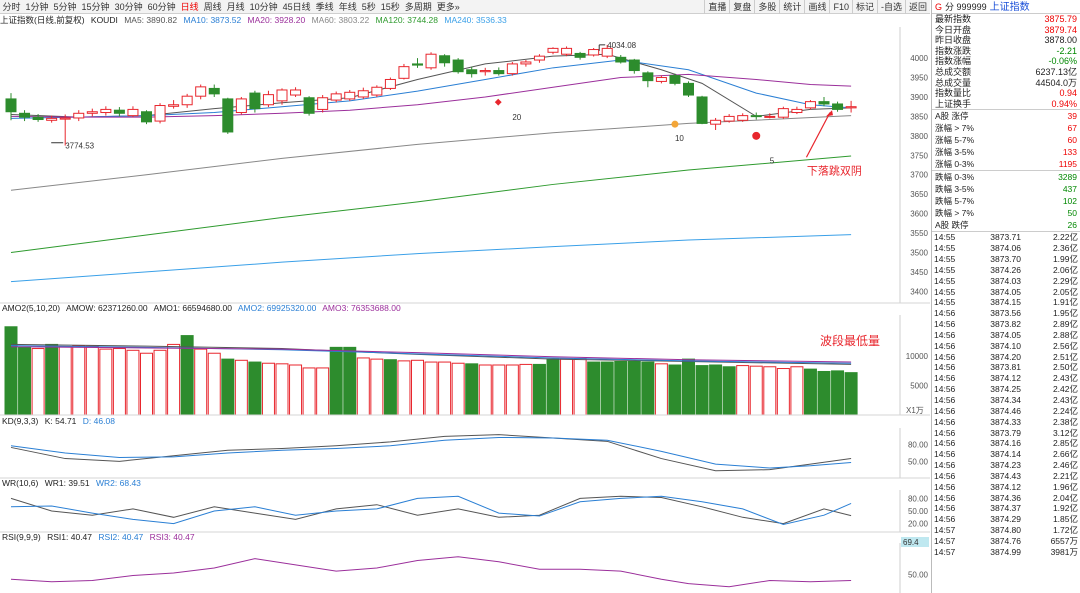 This screenshot has width=1080, height=593. What do you see at coordinates (189, 6) in the screenshot?
I see `period-tab: 日线` at bounding box center [189, 6].